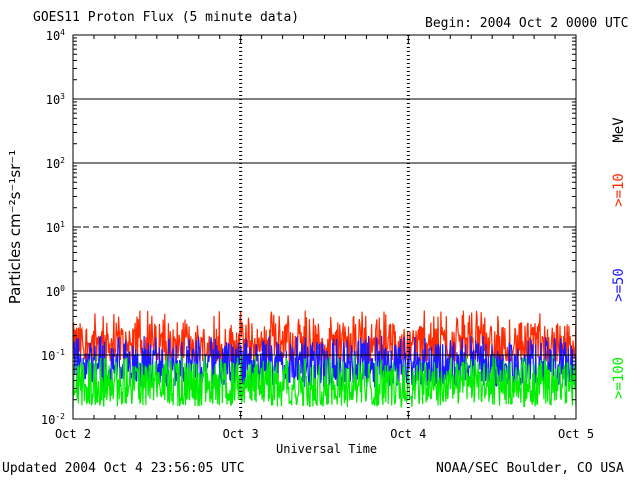  Describe the element at coordinates (55, 291) in the screenshot. I see `y-tick-label: 10⁰` at that location.